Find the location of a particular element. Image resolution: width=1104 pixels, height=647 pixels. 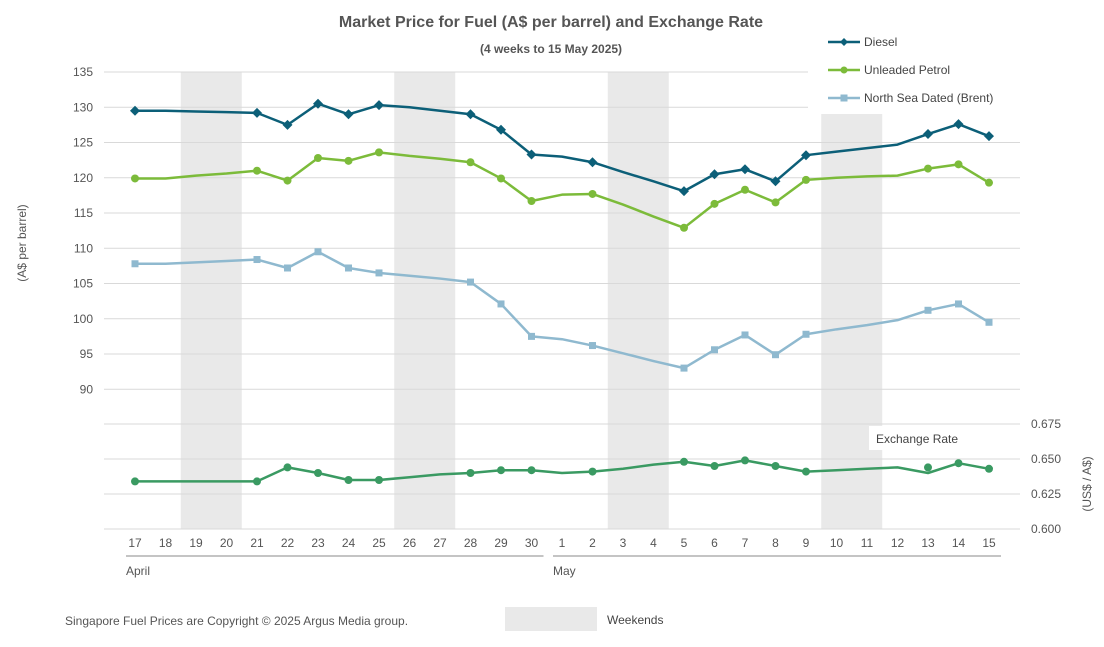

series-line-diesel is located at coordinates (562, 147).